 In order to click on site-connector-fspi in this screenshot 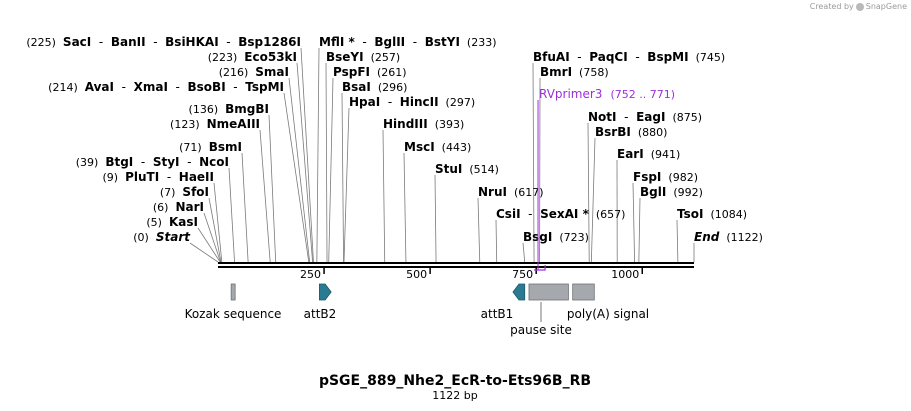, I will do `click(634, 222)`.